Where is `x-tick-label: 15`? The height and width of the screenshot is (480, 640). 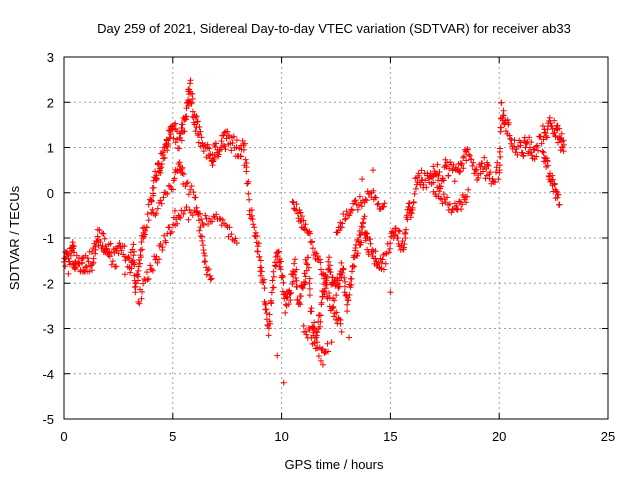
x-tick-label: 15 is located at coordinates (390, 436).